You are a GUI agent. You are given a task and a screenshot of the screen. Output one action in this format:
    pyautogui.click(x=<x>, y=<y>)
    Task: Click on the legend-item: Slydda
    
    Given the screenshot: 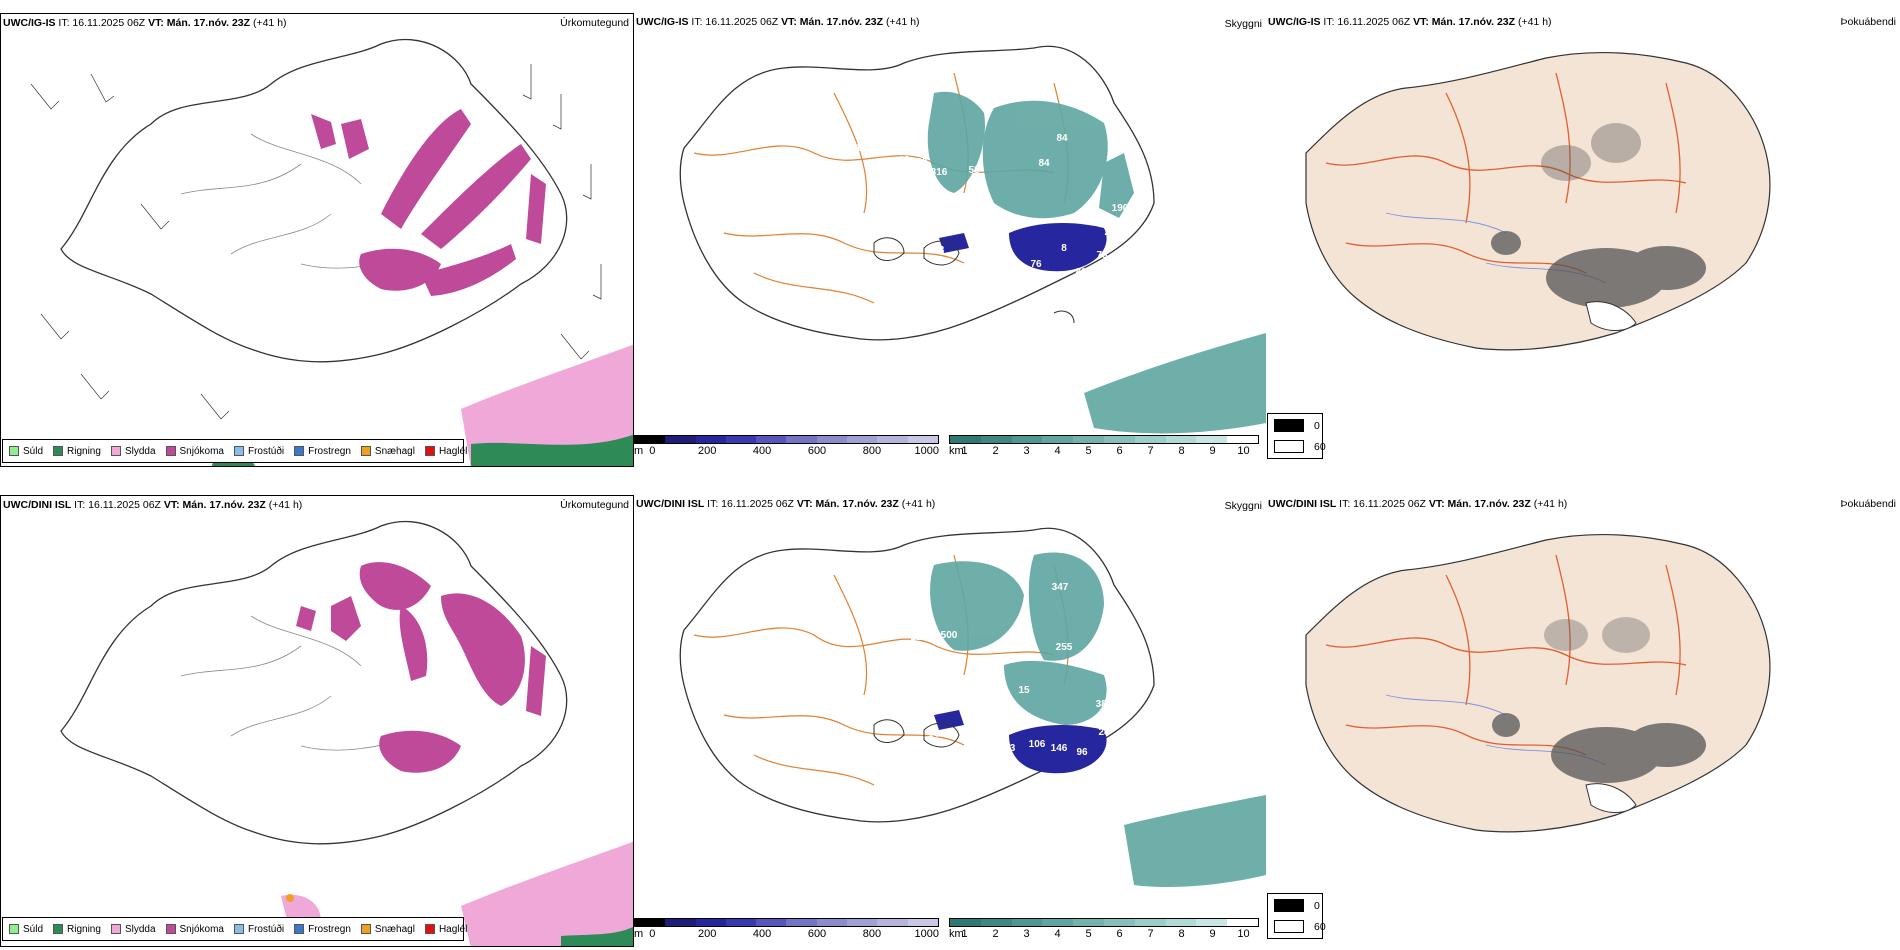 What is the action you would take?
    pyautogui.click(x=133, y=451)
    